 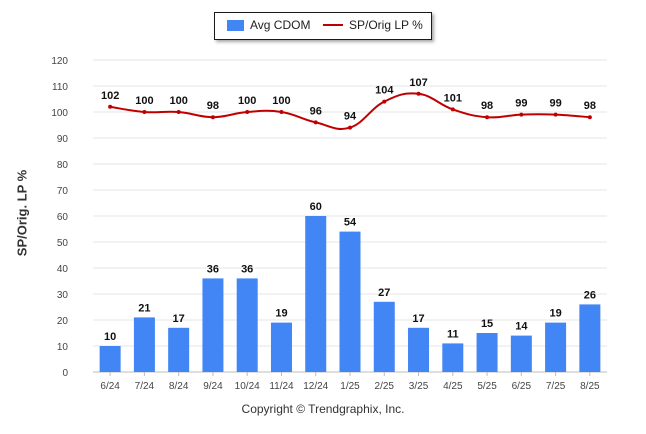 I want to click on line-value-label: 101, so click(x=453, y=98).